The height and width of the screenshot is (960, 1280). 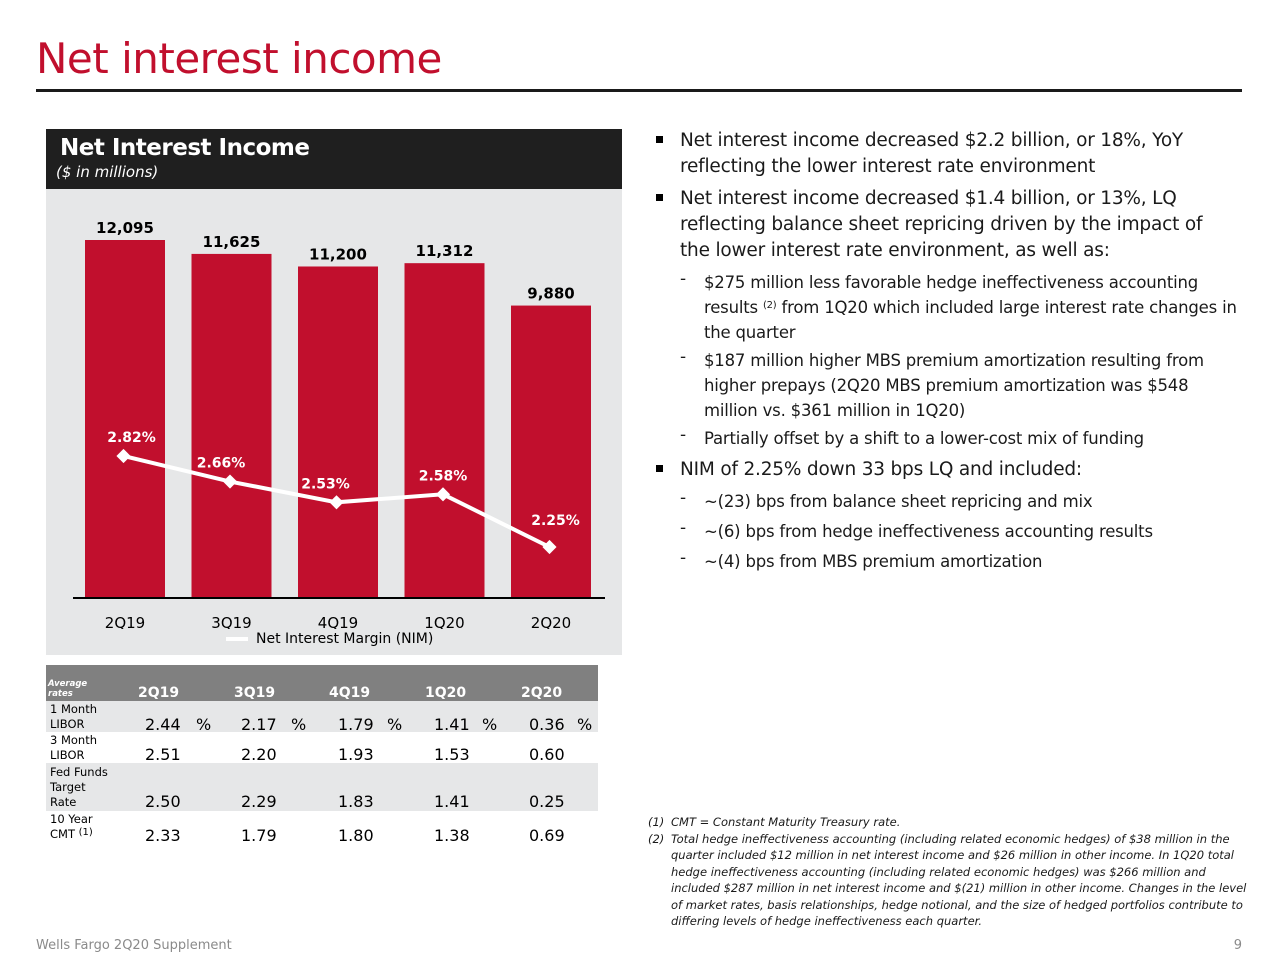 What do you see at coordinates (74, 716) in the screenshot?
I see `rates-row-label: 1 Month LIBOR` at bounding box center [74, 716].